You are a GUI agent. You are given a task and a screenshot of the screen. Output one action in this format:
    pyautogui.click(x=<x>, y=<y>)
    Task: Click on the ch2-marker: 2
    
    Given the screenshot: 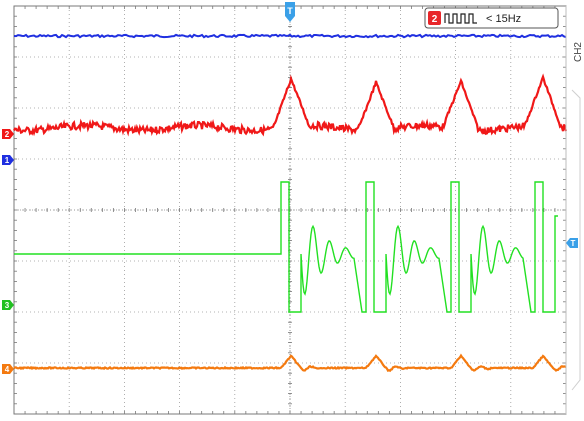 What is the action you would take?
    pyautogui.click(x=8, y=134)
    